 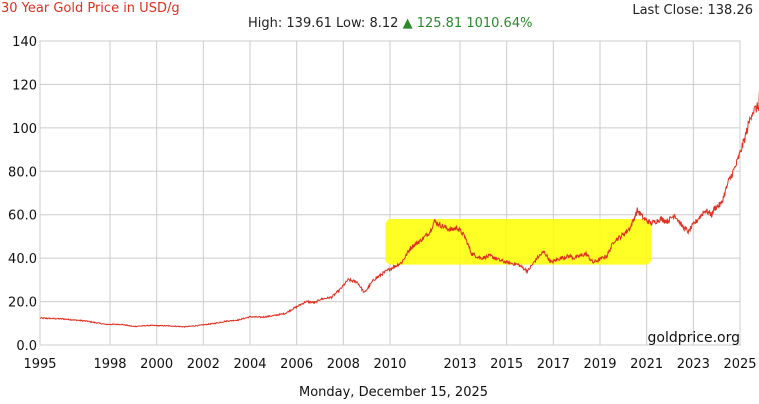 I want to click on x-tick-label: 2023, so click(x=693, y=364).